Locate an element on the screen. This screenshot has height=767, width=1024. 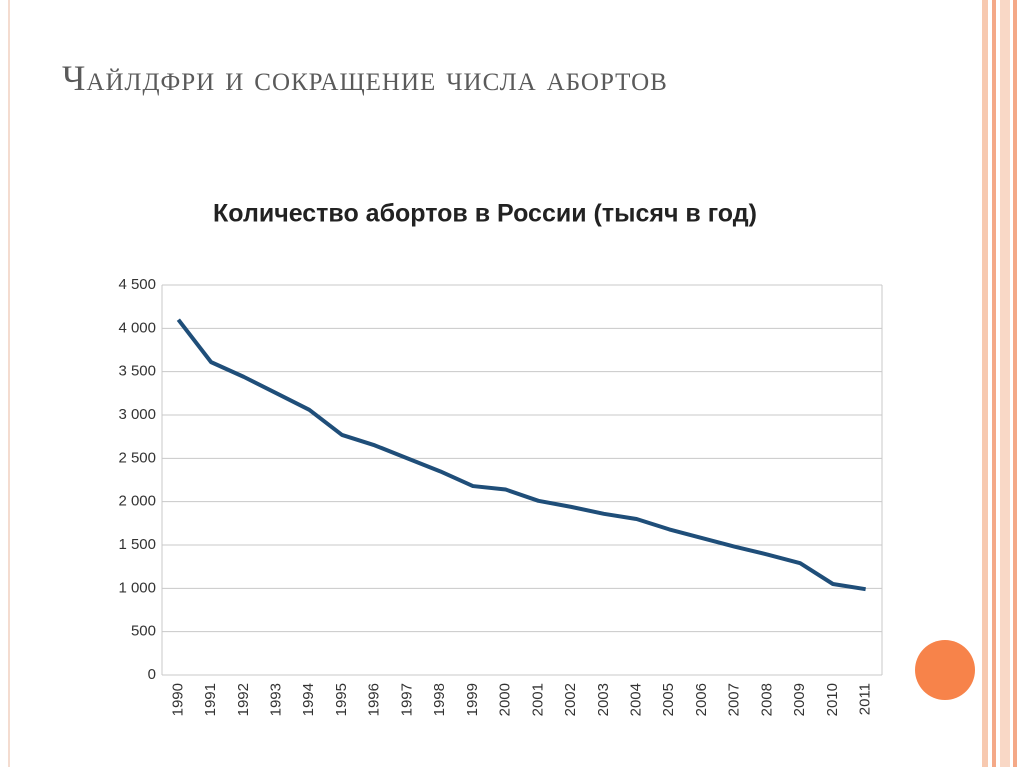
x-tick-label: 2001 is located at coordinates (537, 699).